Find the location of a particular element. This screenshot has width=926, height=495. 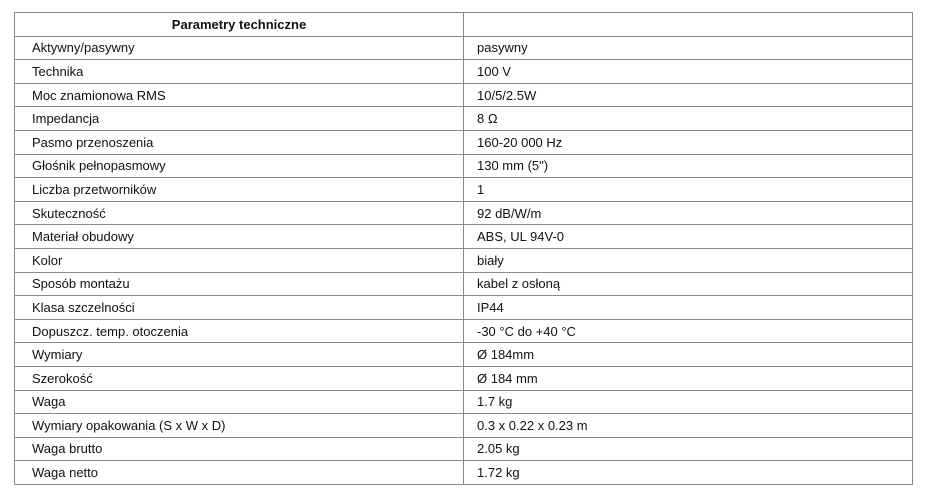

parameter-name: Aktywny/pasywny is located at coordinates (239, 48).